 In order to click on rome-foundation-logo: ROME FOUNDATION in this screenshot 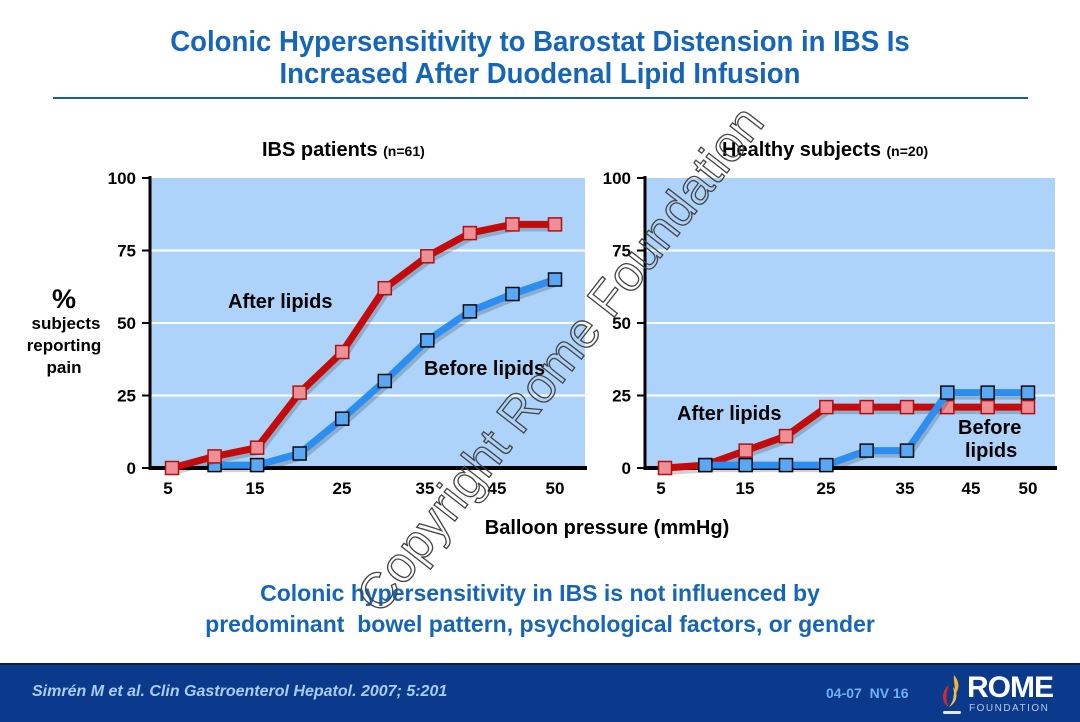, I will do `click(1002, 694)`.